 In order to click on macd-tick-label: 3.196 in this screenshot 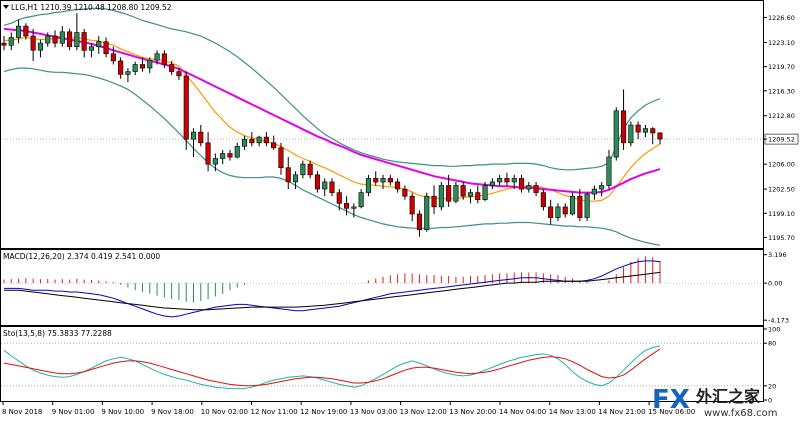, I will do `click(777, 255)`.